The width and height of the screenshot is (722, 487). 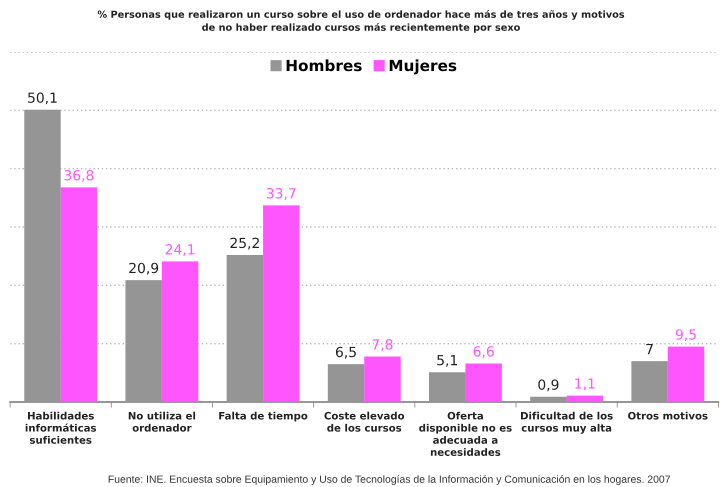 What do you see at coordinates (649, 349) in the screenshot?
I see `data-label: 7` at bounding box center [649, 349].